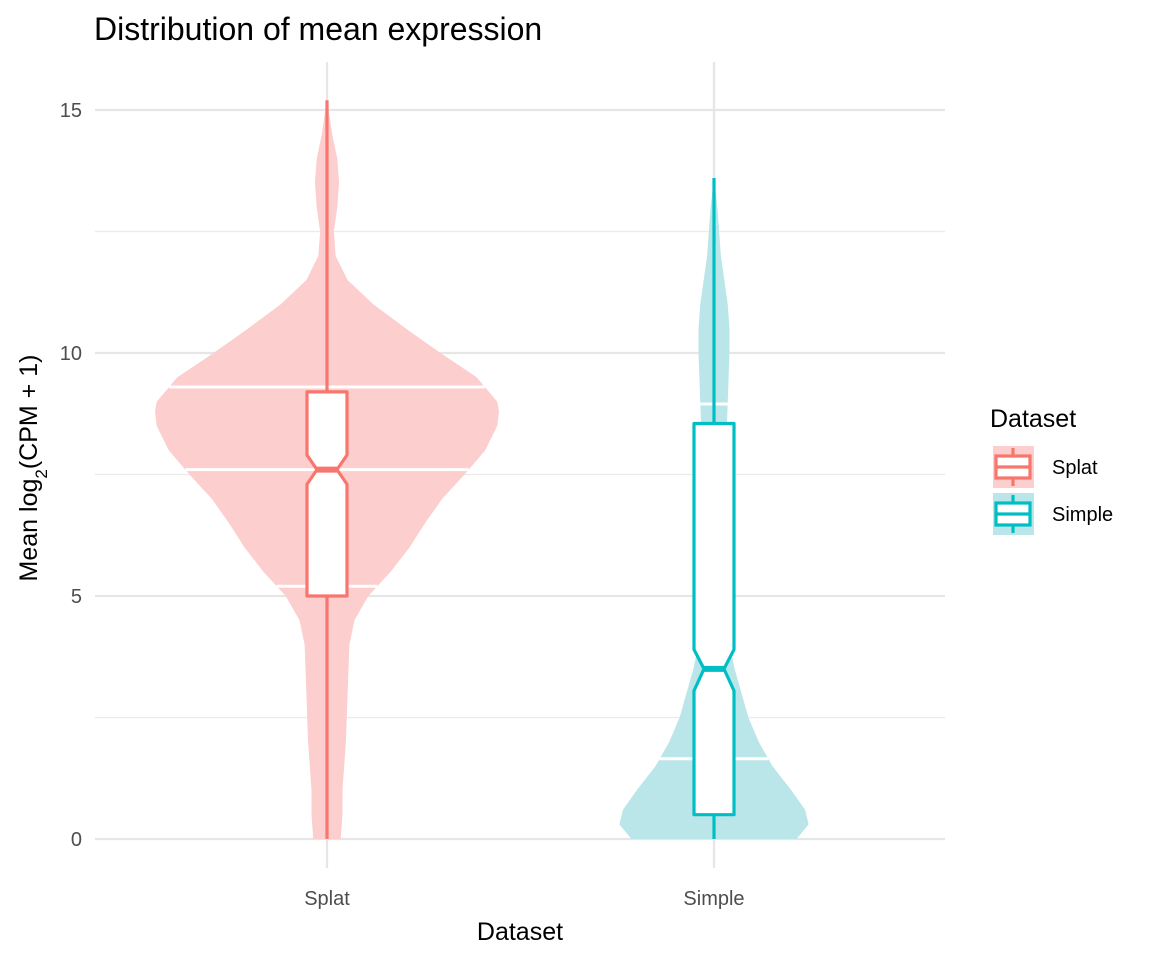 This screenshot has width=1152, height=960. I want to click on box-simple, so click(714, 619).